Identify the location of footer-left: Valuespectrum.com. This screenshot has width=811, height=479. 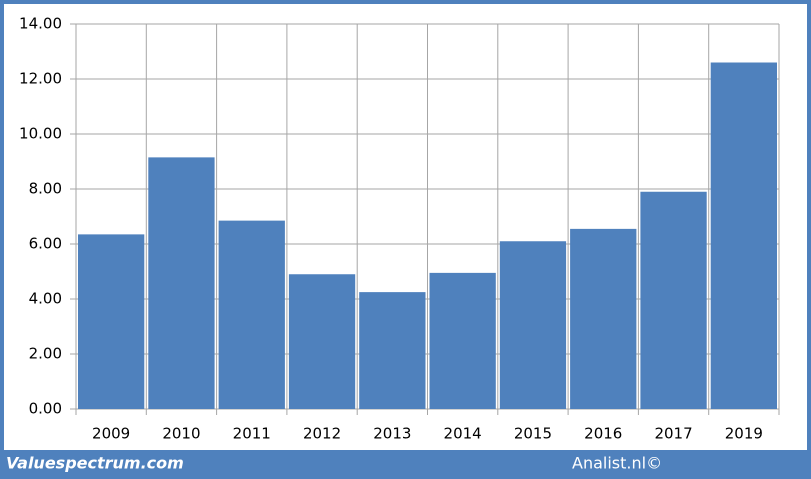
(95, 463).